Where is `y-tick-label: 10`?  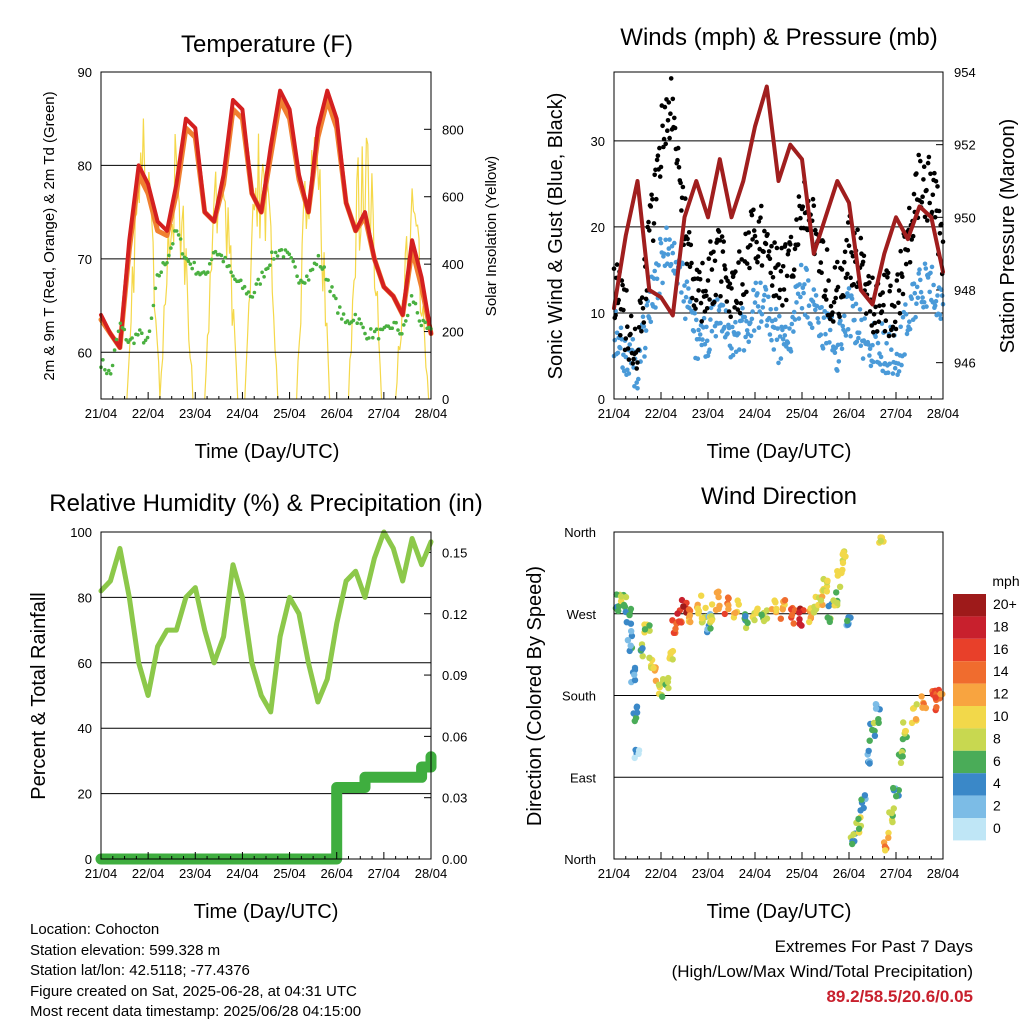
y-tick-label: 10 is located at coordinates (598, 313).